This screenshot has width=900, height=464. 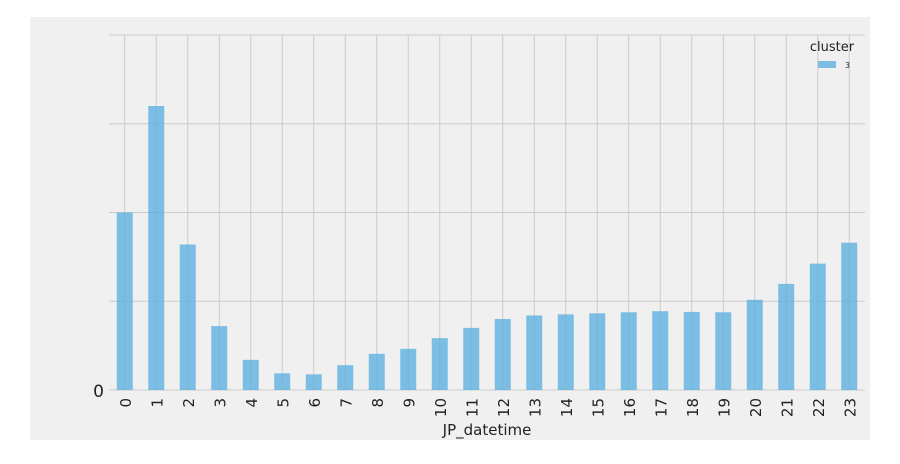 What do you see at coordinates (832, 47) in the screenshot?
I see `legend-title: cluster` at bounding box center [832, 47].